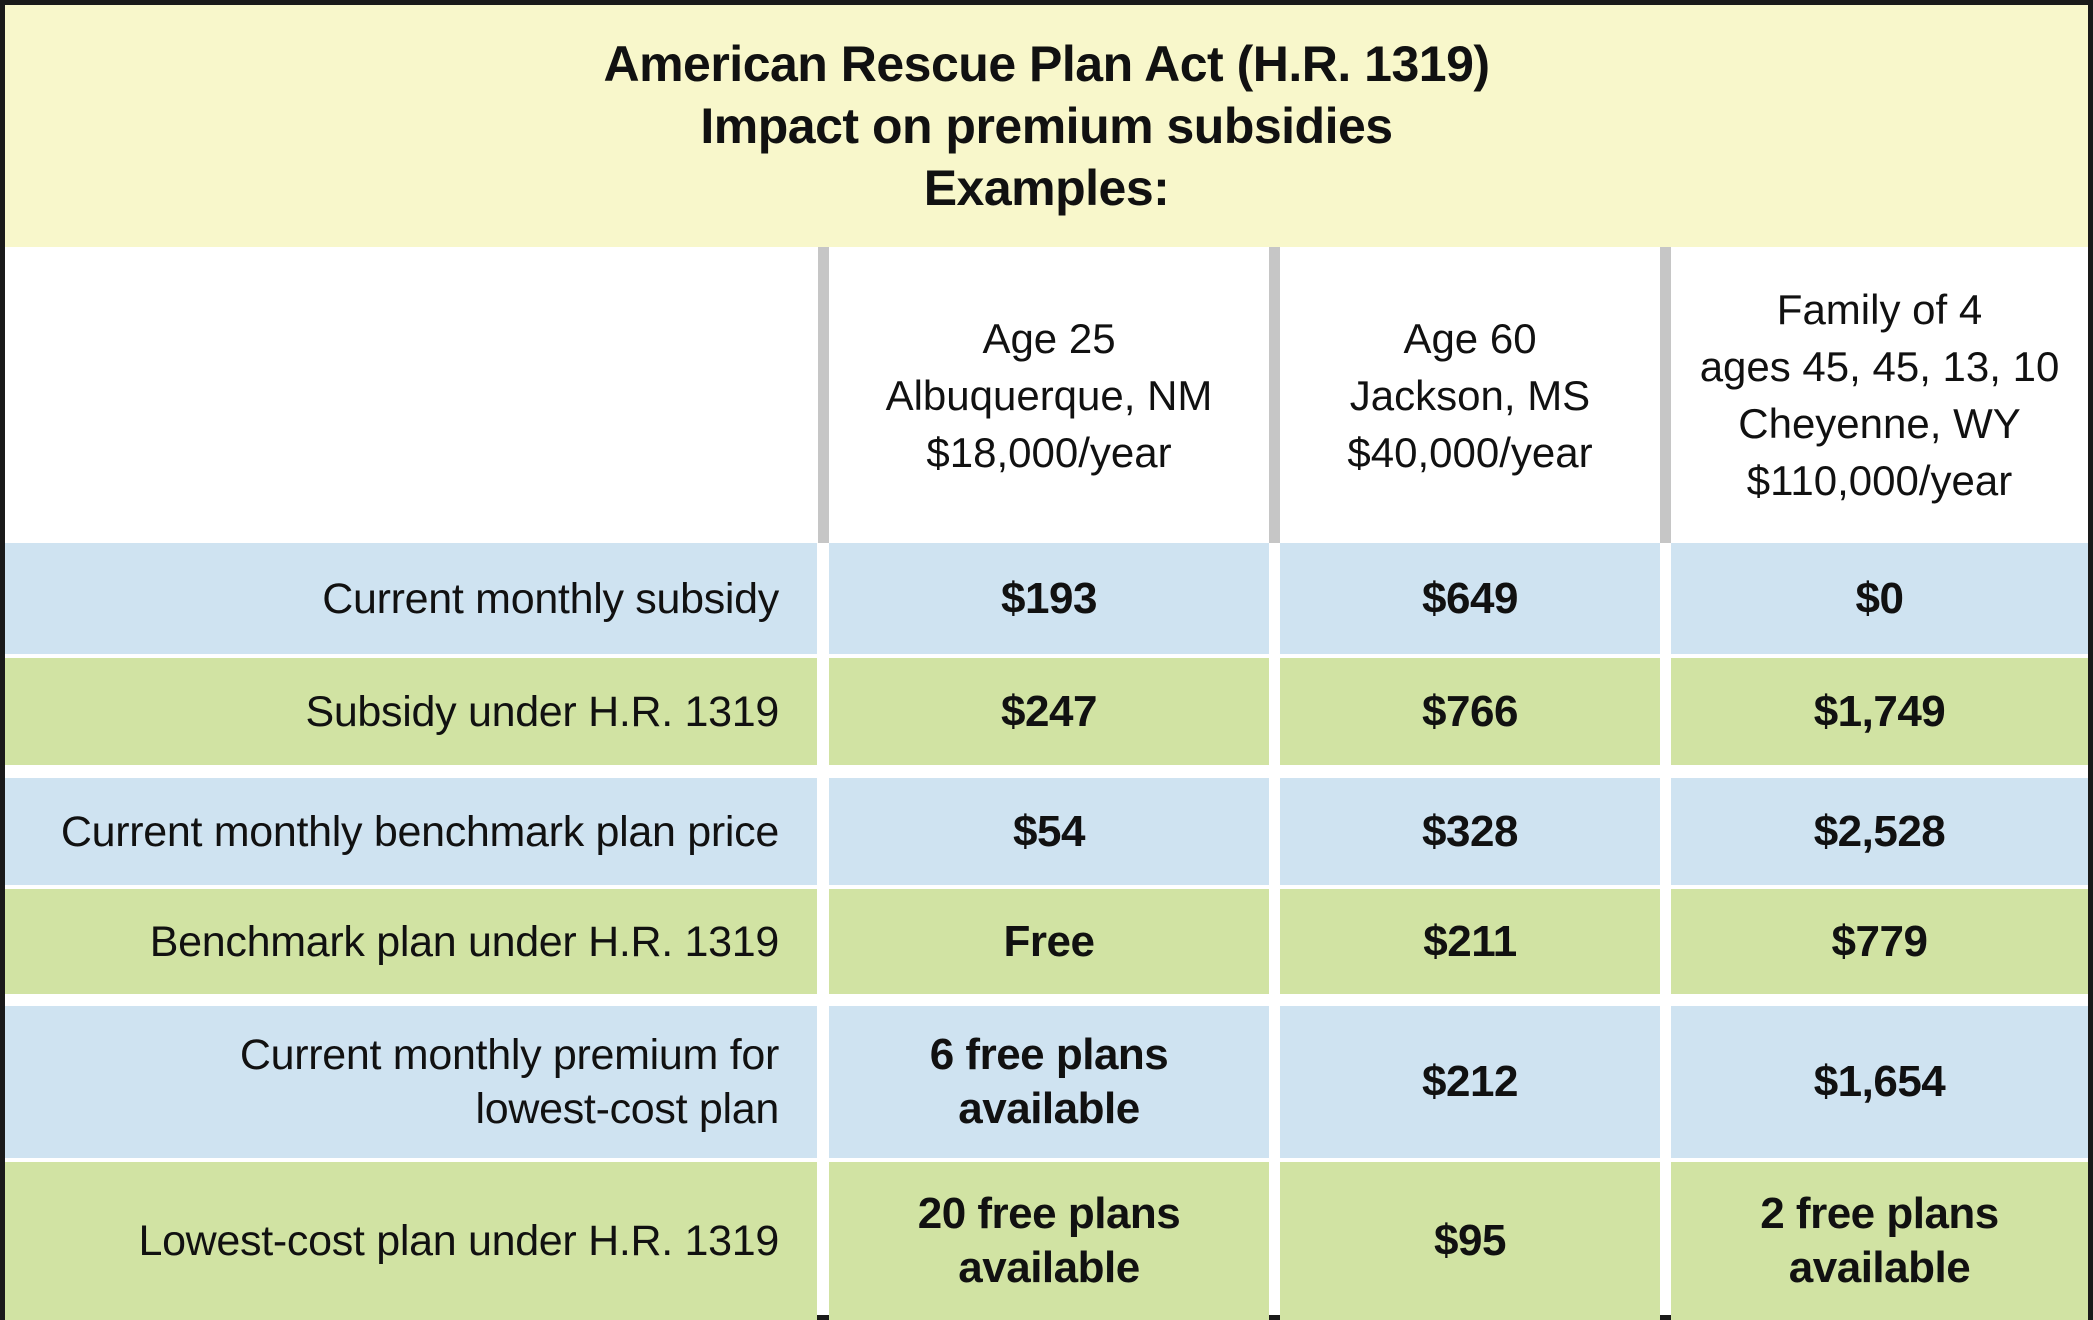  Describe the element at coordinates (1049, 1213) in the screenshot. I see `cell-value: 20 free plans` at that location.